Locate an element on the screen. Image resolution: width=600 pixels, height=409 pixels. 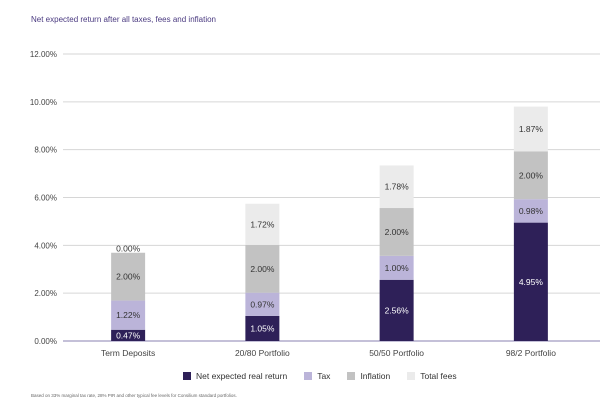
data-label: 2.56% is located at coordinates (397, 310).